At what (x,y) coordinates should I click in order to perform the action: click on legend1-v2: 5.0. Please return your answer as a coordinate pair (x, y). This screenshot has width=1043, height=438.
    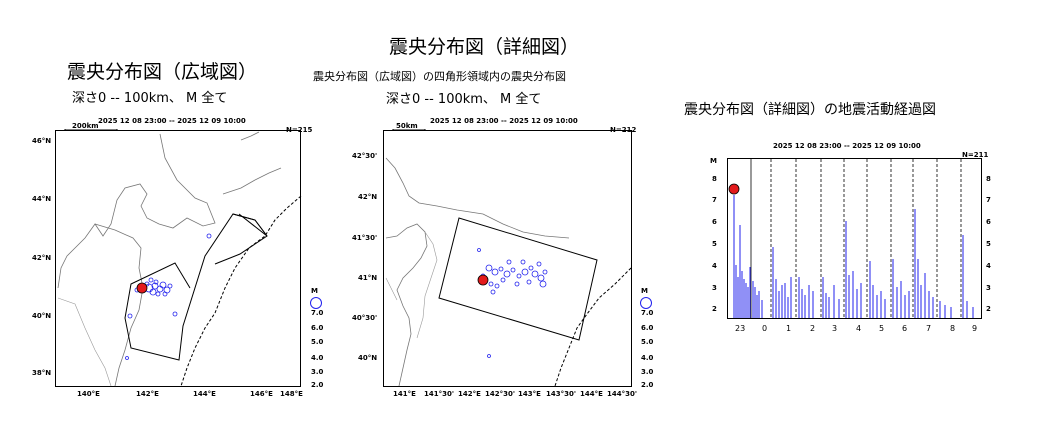
    Looking at the image, I should click on (317, 342).